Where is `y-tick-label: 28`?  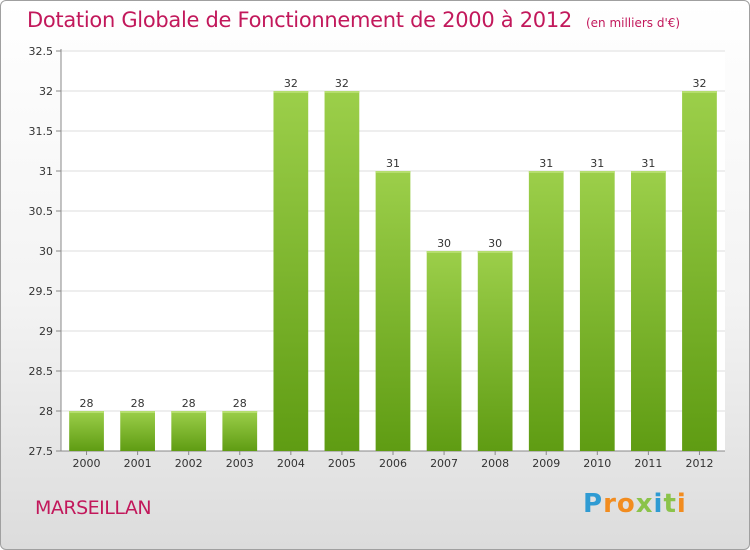 y-tick-label: 28 is located at coordinates (46, 411).